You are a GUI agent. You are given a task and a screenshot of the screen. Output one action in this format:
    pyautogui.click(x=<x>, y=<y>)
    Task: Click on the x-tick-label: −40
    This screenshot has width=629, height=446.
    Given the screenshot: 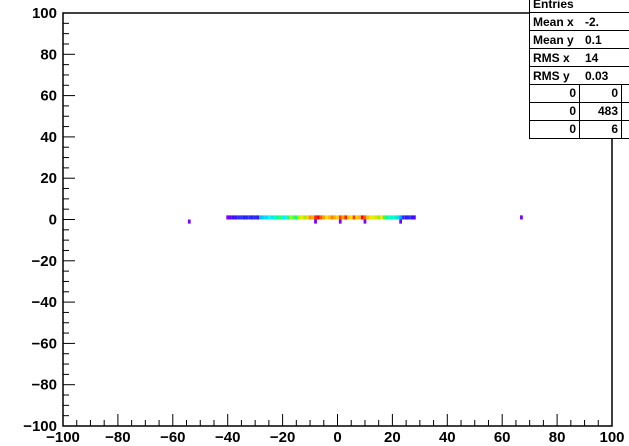 What is the action you would take?
    pyautogui.click(x=227, y=437)
    